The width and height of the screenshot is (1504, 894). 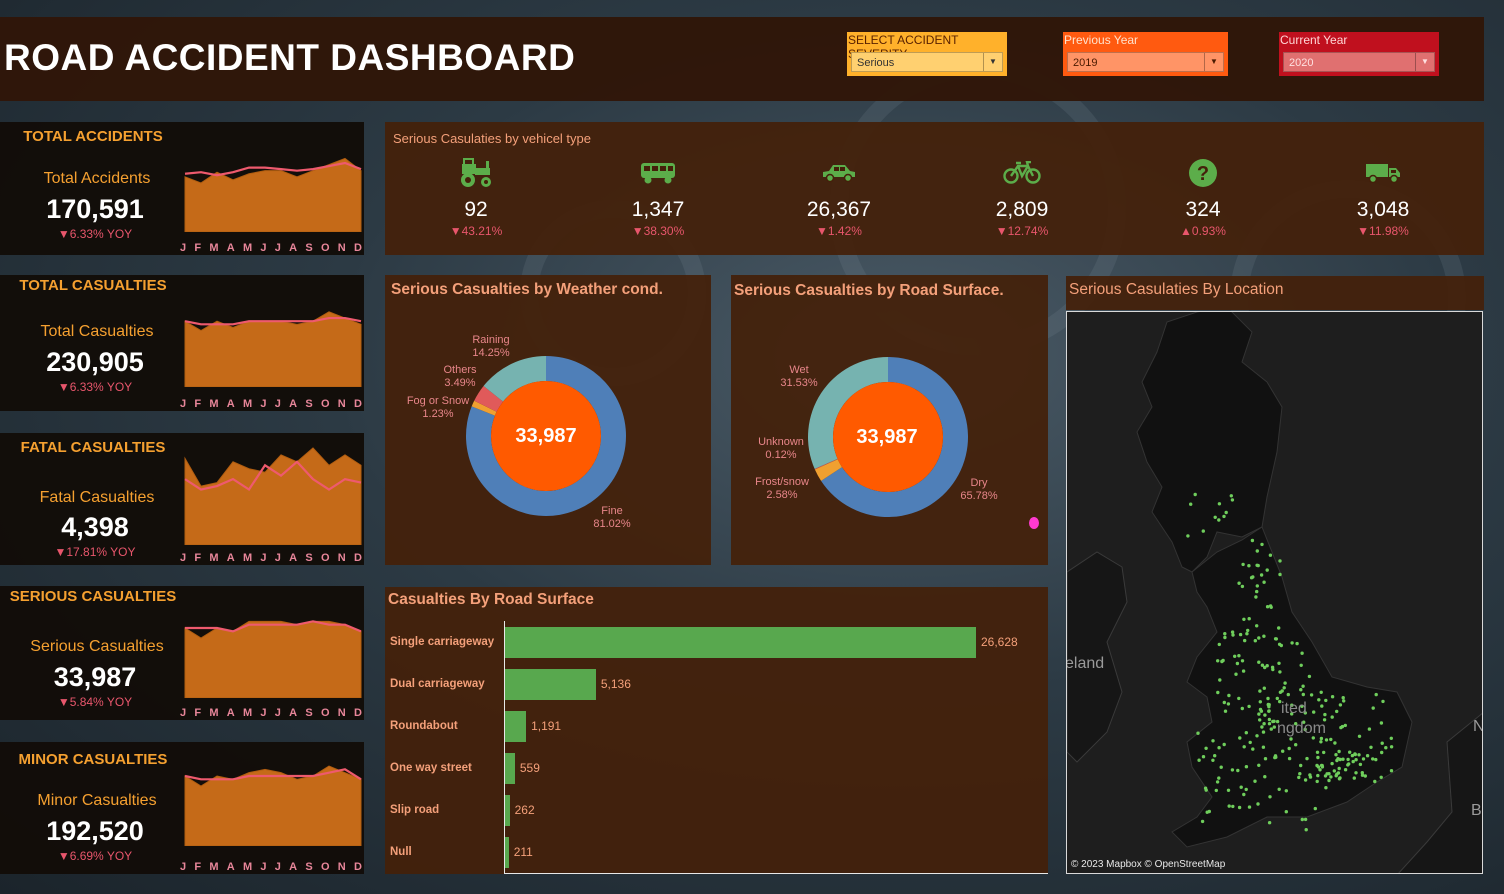 I want to click on severity-dropdown: Serious ▼, so click(x=927, y=62).